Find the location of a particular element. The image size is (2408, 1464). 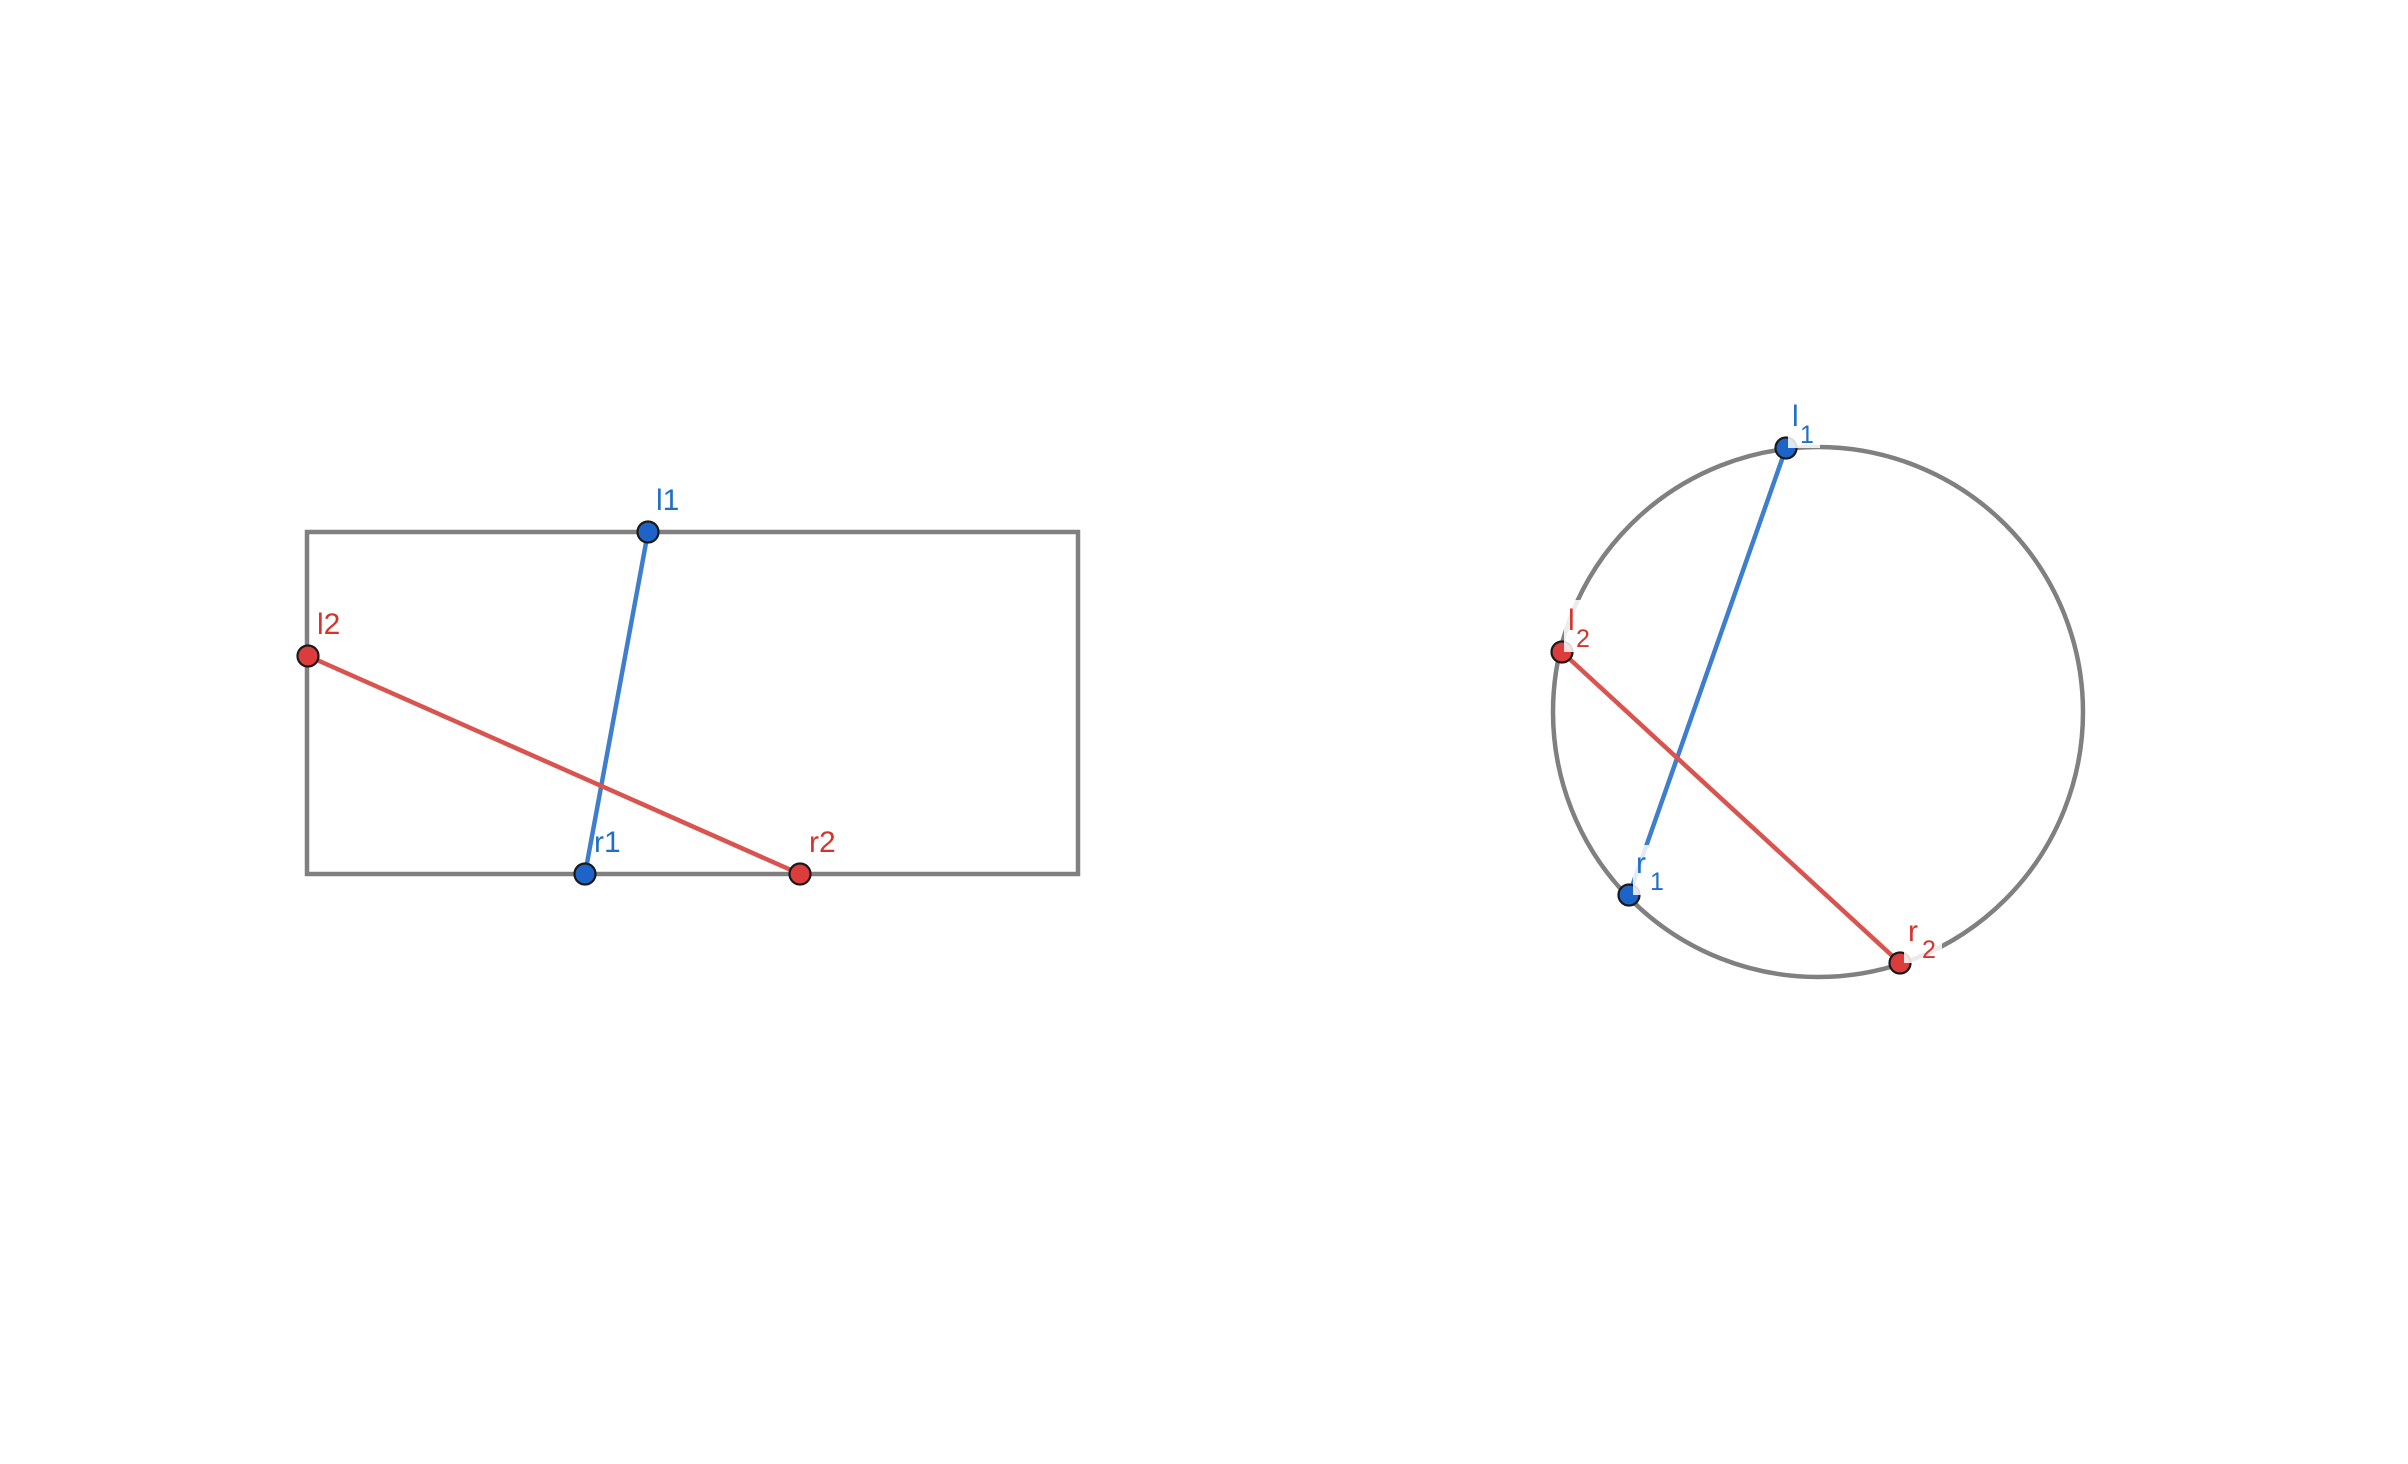

rect-point-r2 is located at coordinates (800, 874).